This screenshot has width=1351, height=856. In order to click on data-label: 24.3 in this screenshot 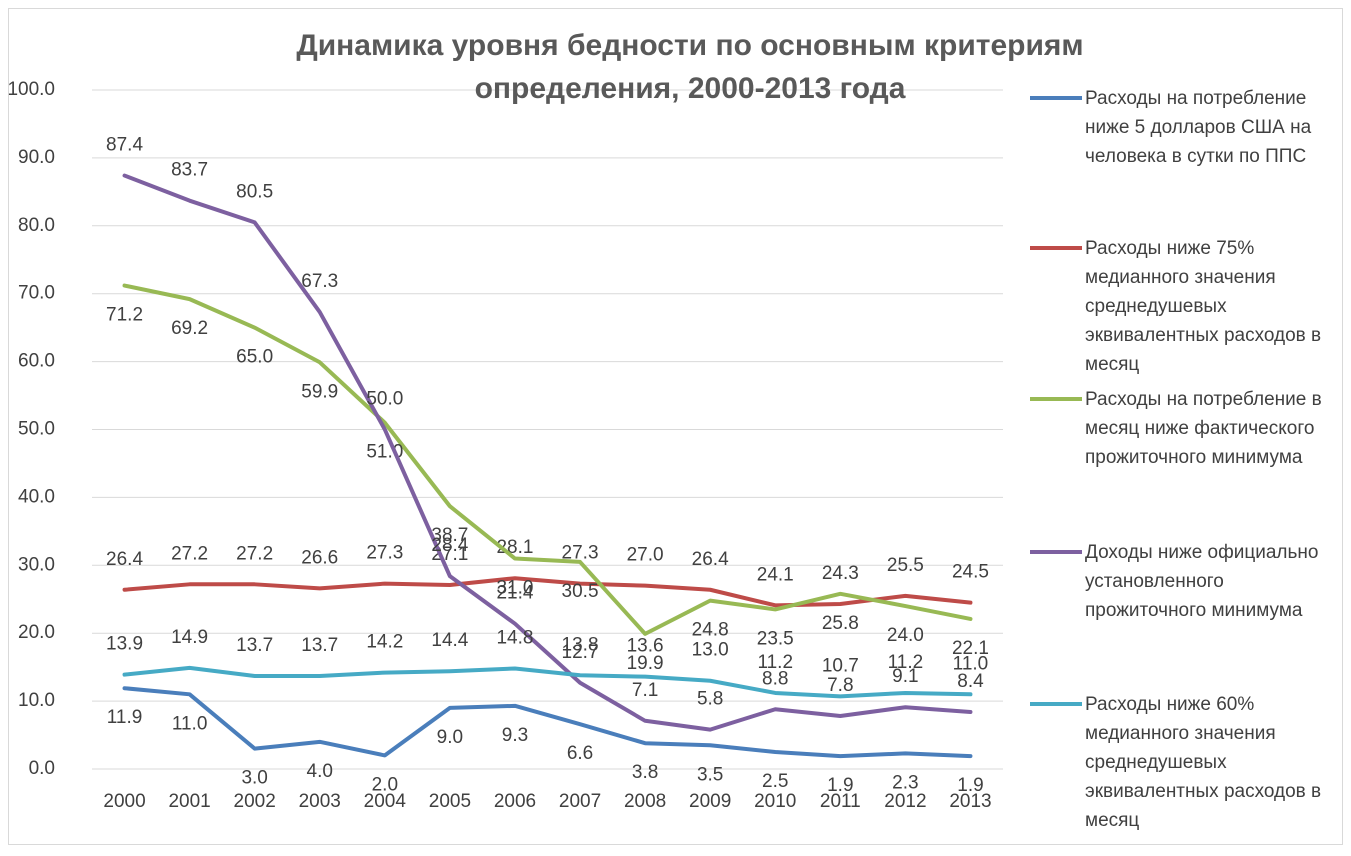, I will do `click(840, 573)`.